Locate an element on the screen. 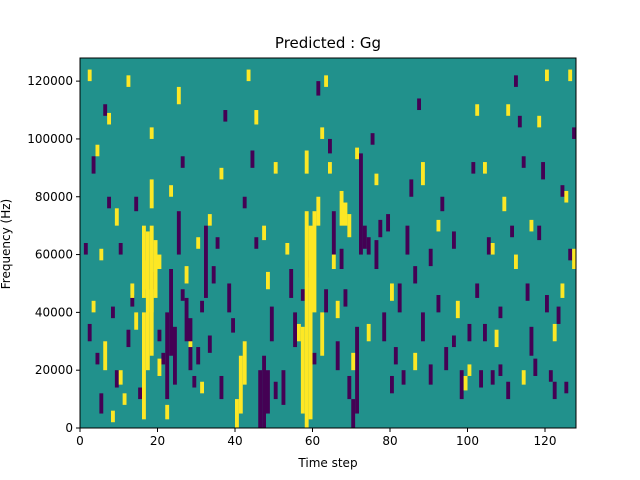 The height and width of the screenshot is (480, 640). x-tick-label: 40 is located at coordinates (234, 441).